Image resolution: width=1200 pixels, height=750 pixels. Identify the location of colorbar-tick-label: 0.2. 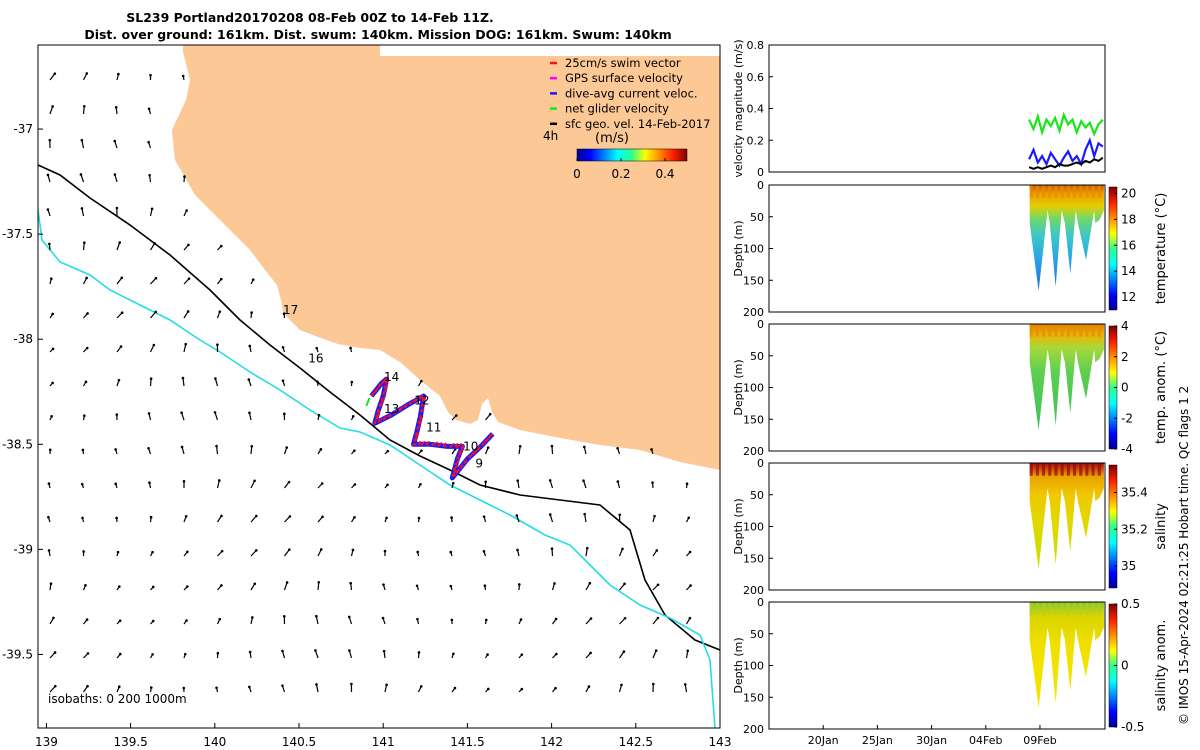
(620, 174).